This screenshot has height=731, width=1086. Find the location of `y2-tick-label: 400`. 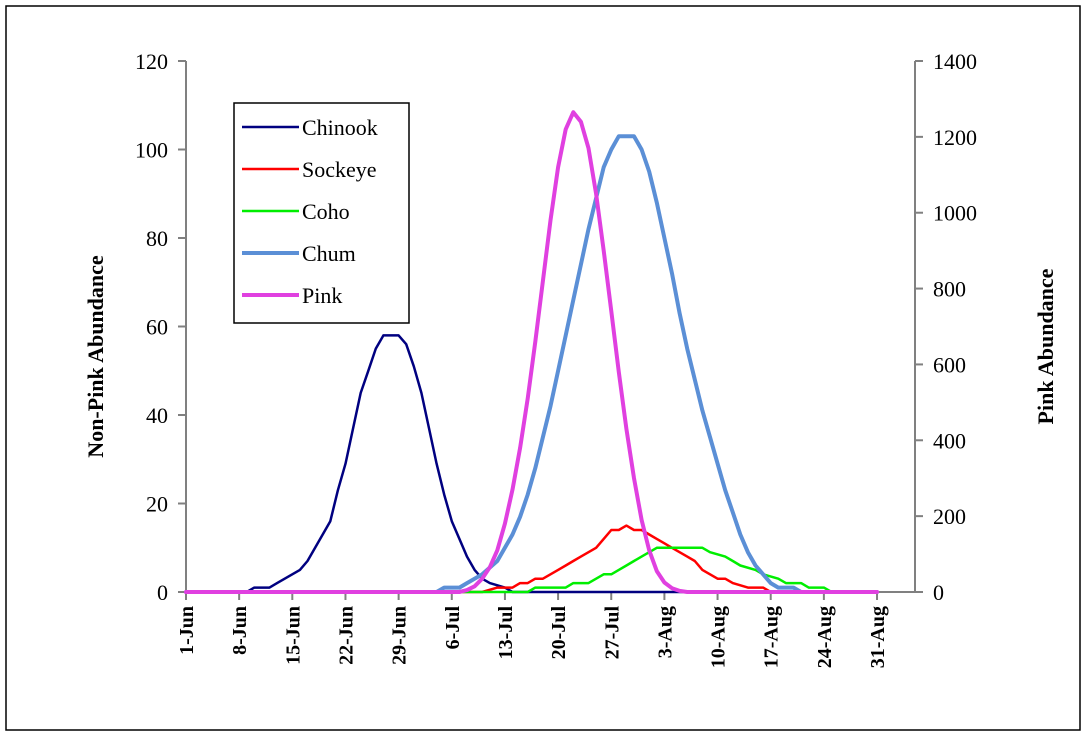

y2-tick-label: 400 is located at coordinates (949, 440).